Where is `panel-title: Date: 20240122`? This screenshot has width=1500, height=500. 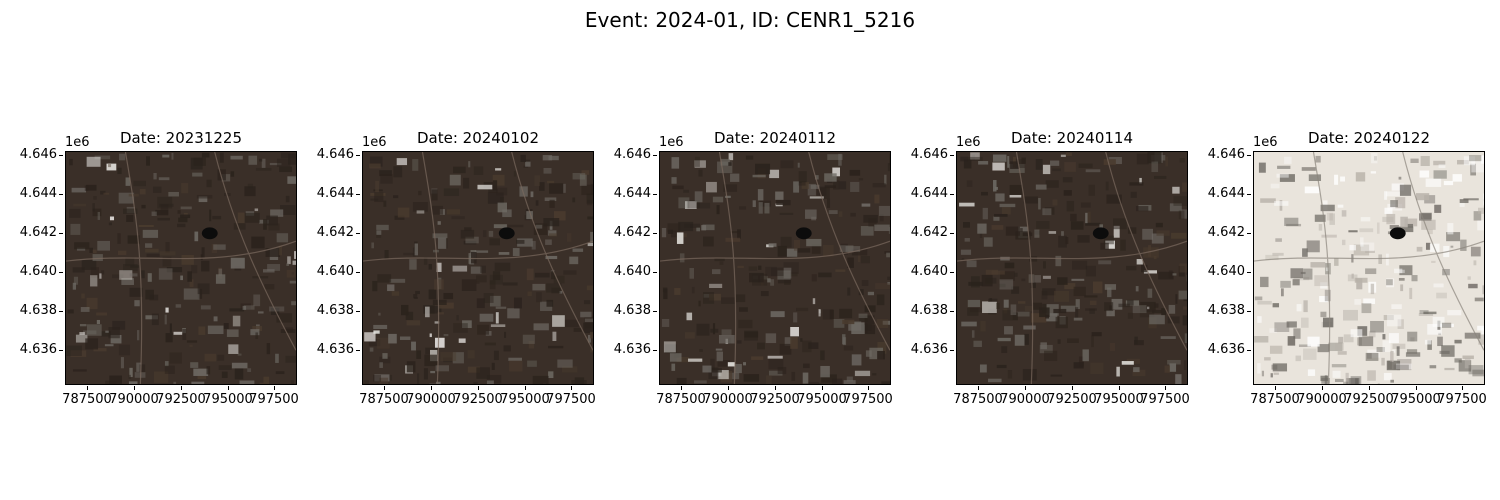
panel-title: Date: 20240122 is located at coordinates (1369, 138).